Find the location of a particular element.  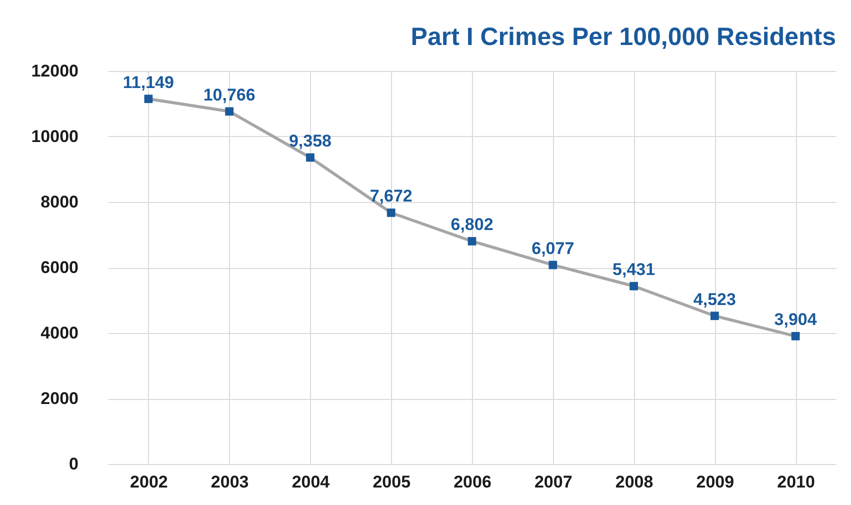

x-tick-label: 2009 is located at coordinates (715, 482).